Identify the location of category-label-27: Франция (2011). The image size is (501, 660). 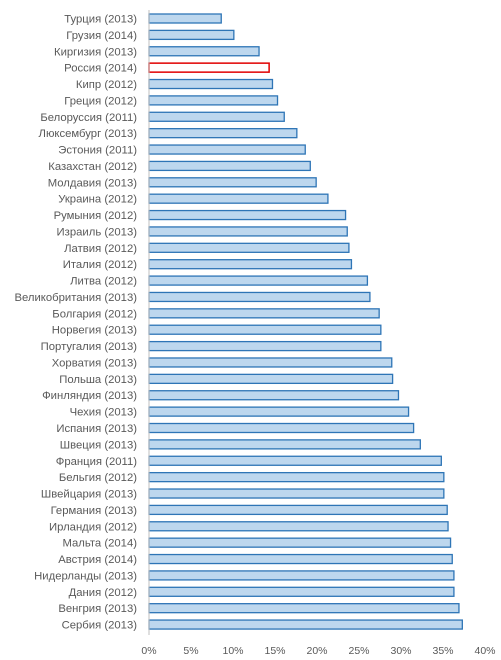
(96, 462).